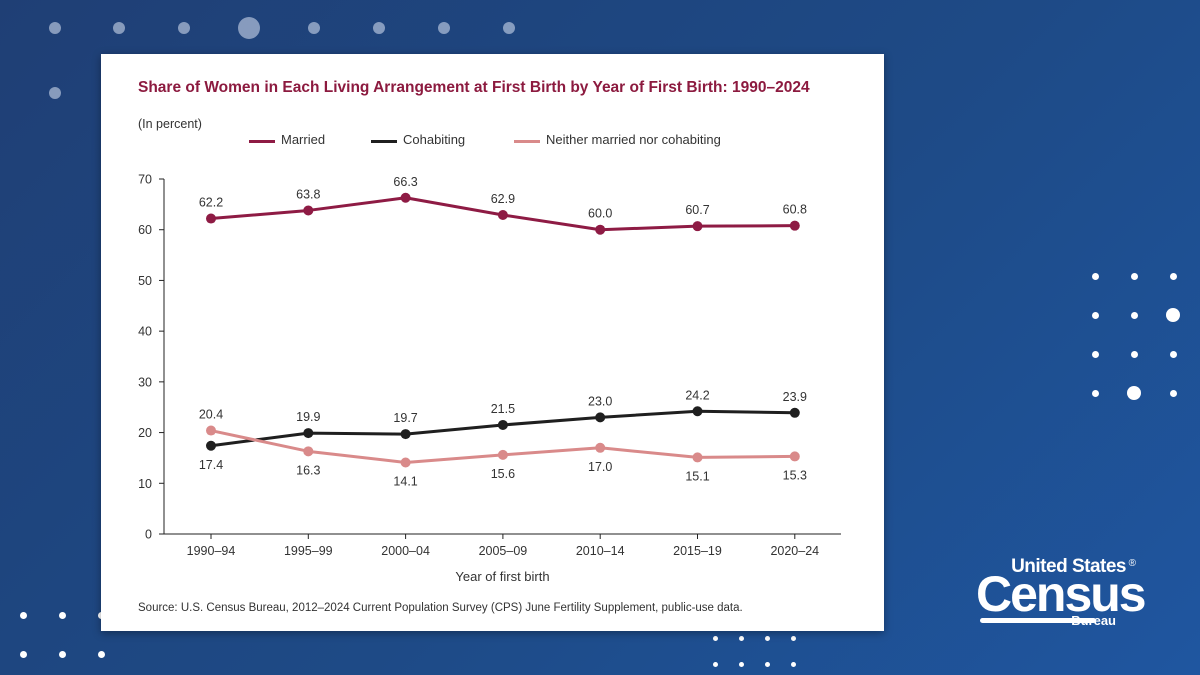 This screenshot has width=1200, height=675. I want to click on cohabiting-data-label: 21.5, so click(503, 409).